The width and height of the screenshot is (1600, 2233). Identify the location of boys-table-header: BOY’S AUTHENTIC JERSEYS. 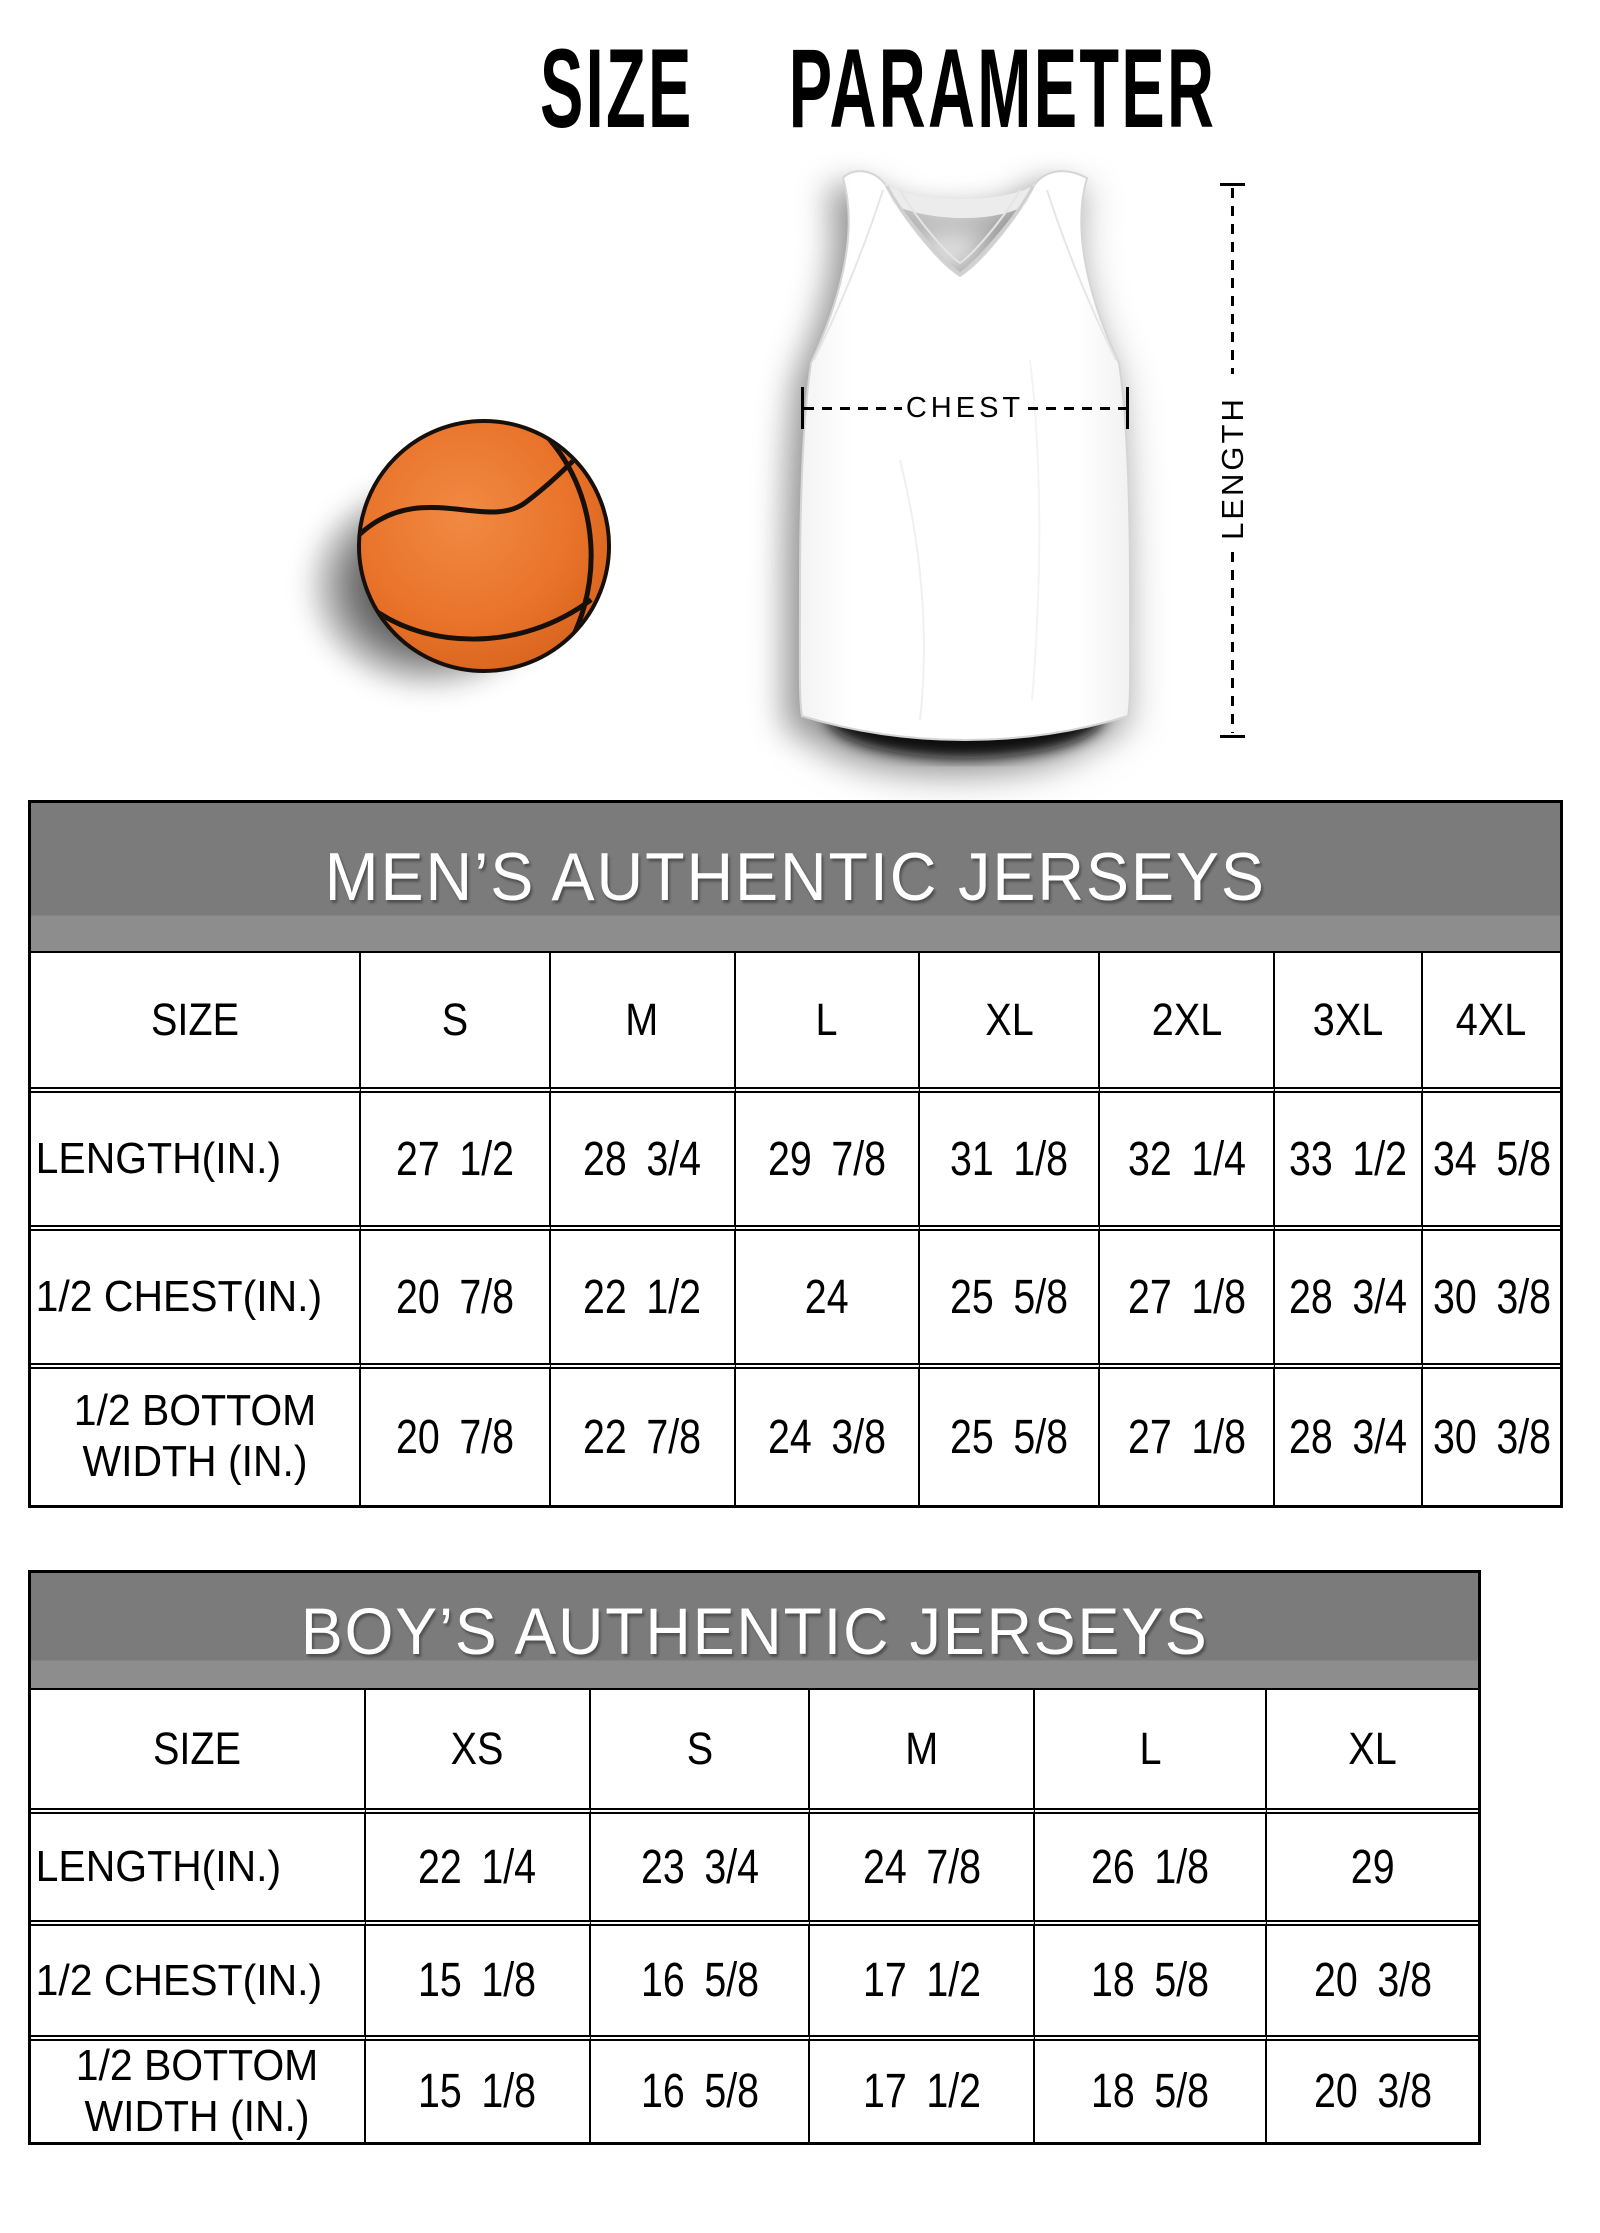
(754, 1631).